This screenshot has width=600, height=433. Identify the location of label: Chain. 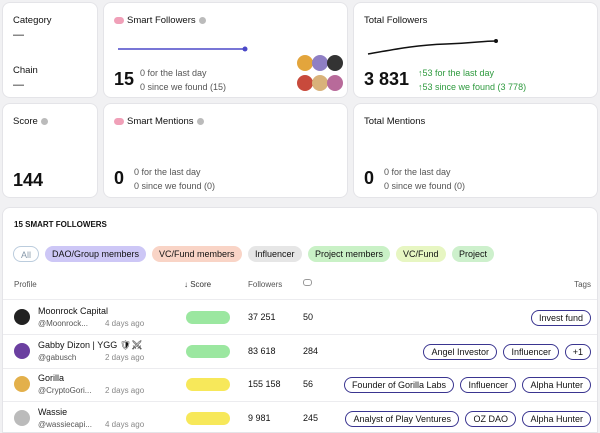
(25, 70).